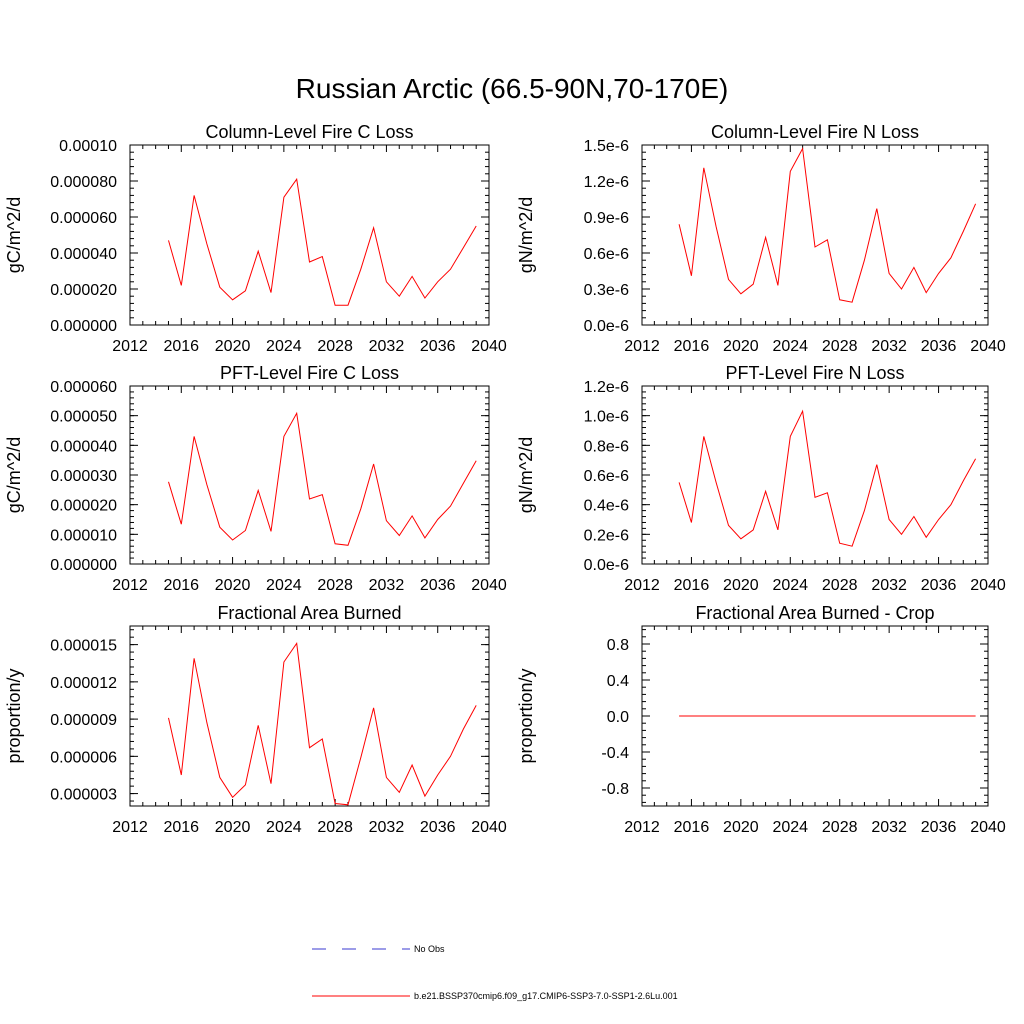 This screenshot has height=1024, width=1024. What do you see at coordinates (606, 535) in the screenshot?
I see `y-tick-label: 0.2e-6` at bounding box center [606, 535].